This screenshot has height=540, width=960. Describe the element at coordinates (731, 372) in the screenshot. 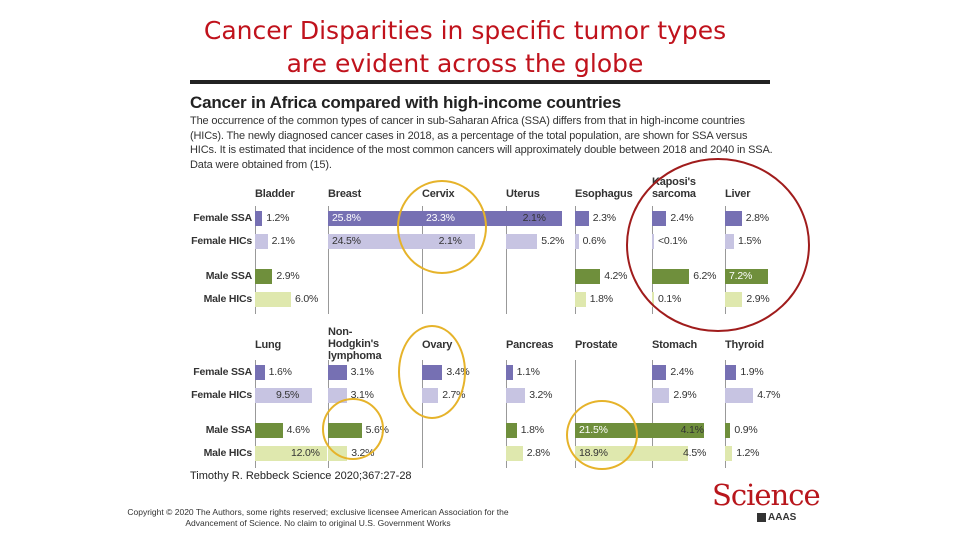

I see `bar-thyroid-female-ssa` at that location.